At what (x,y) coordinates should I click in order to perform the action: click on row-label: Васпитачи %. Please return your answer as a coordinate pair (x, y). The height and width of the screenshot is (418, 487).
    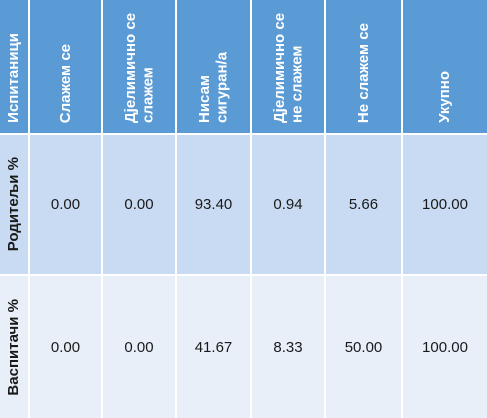
    Looking at the image, I should click on (14, 347).